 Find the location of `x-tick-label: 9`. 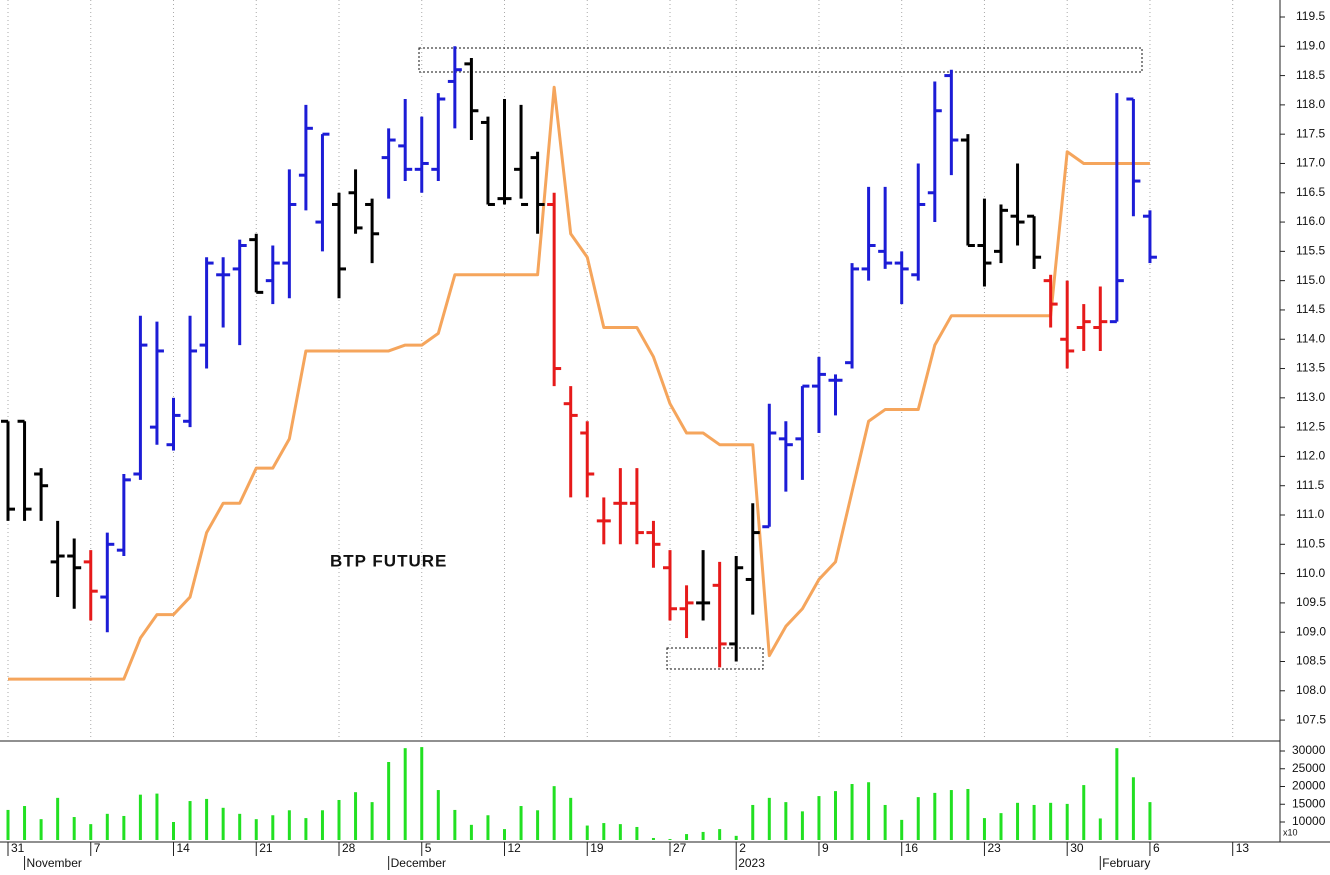

x-tick-label: 9 is located at coordinates (825, 848).